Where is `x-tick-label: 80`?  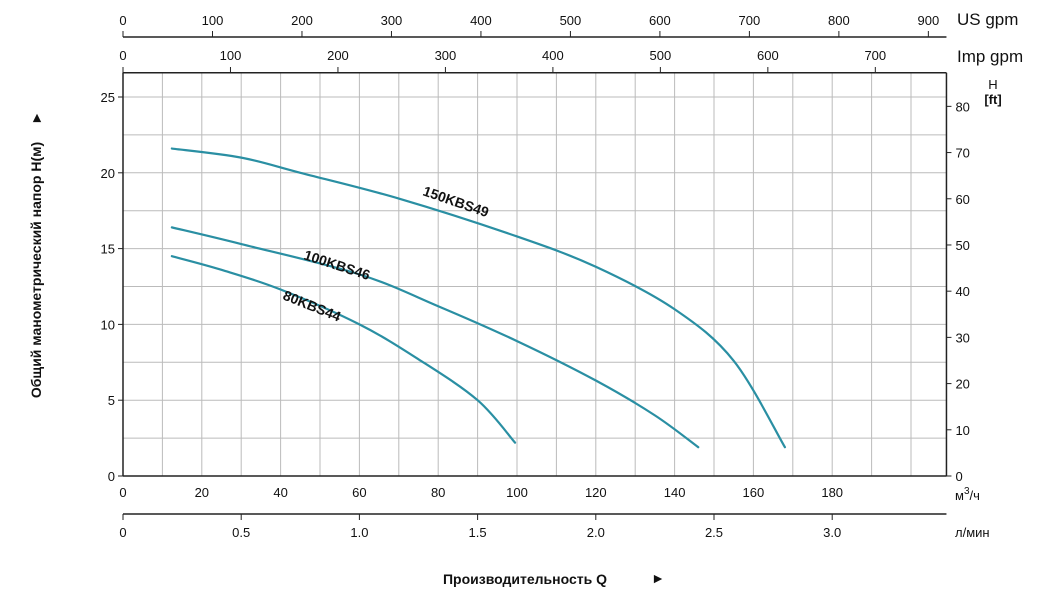 x-tick-label: 80 is located at coordinates (438, 492).